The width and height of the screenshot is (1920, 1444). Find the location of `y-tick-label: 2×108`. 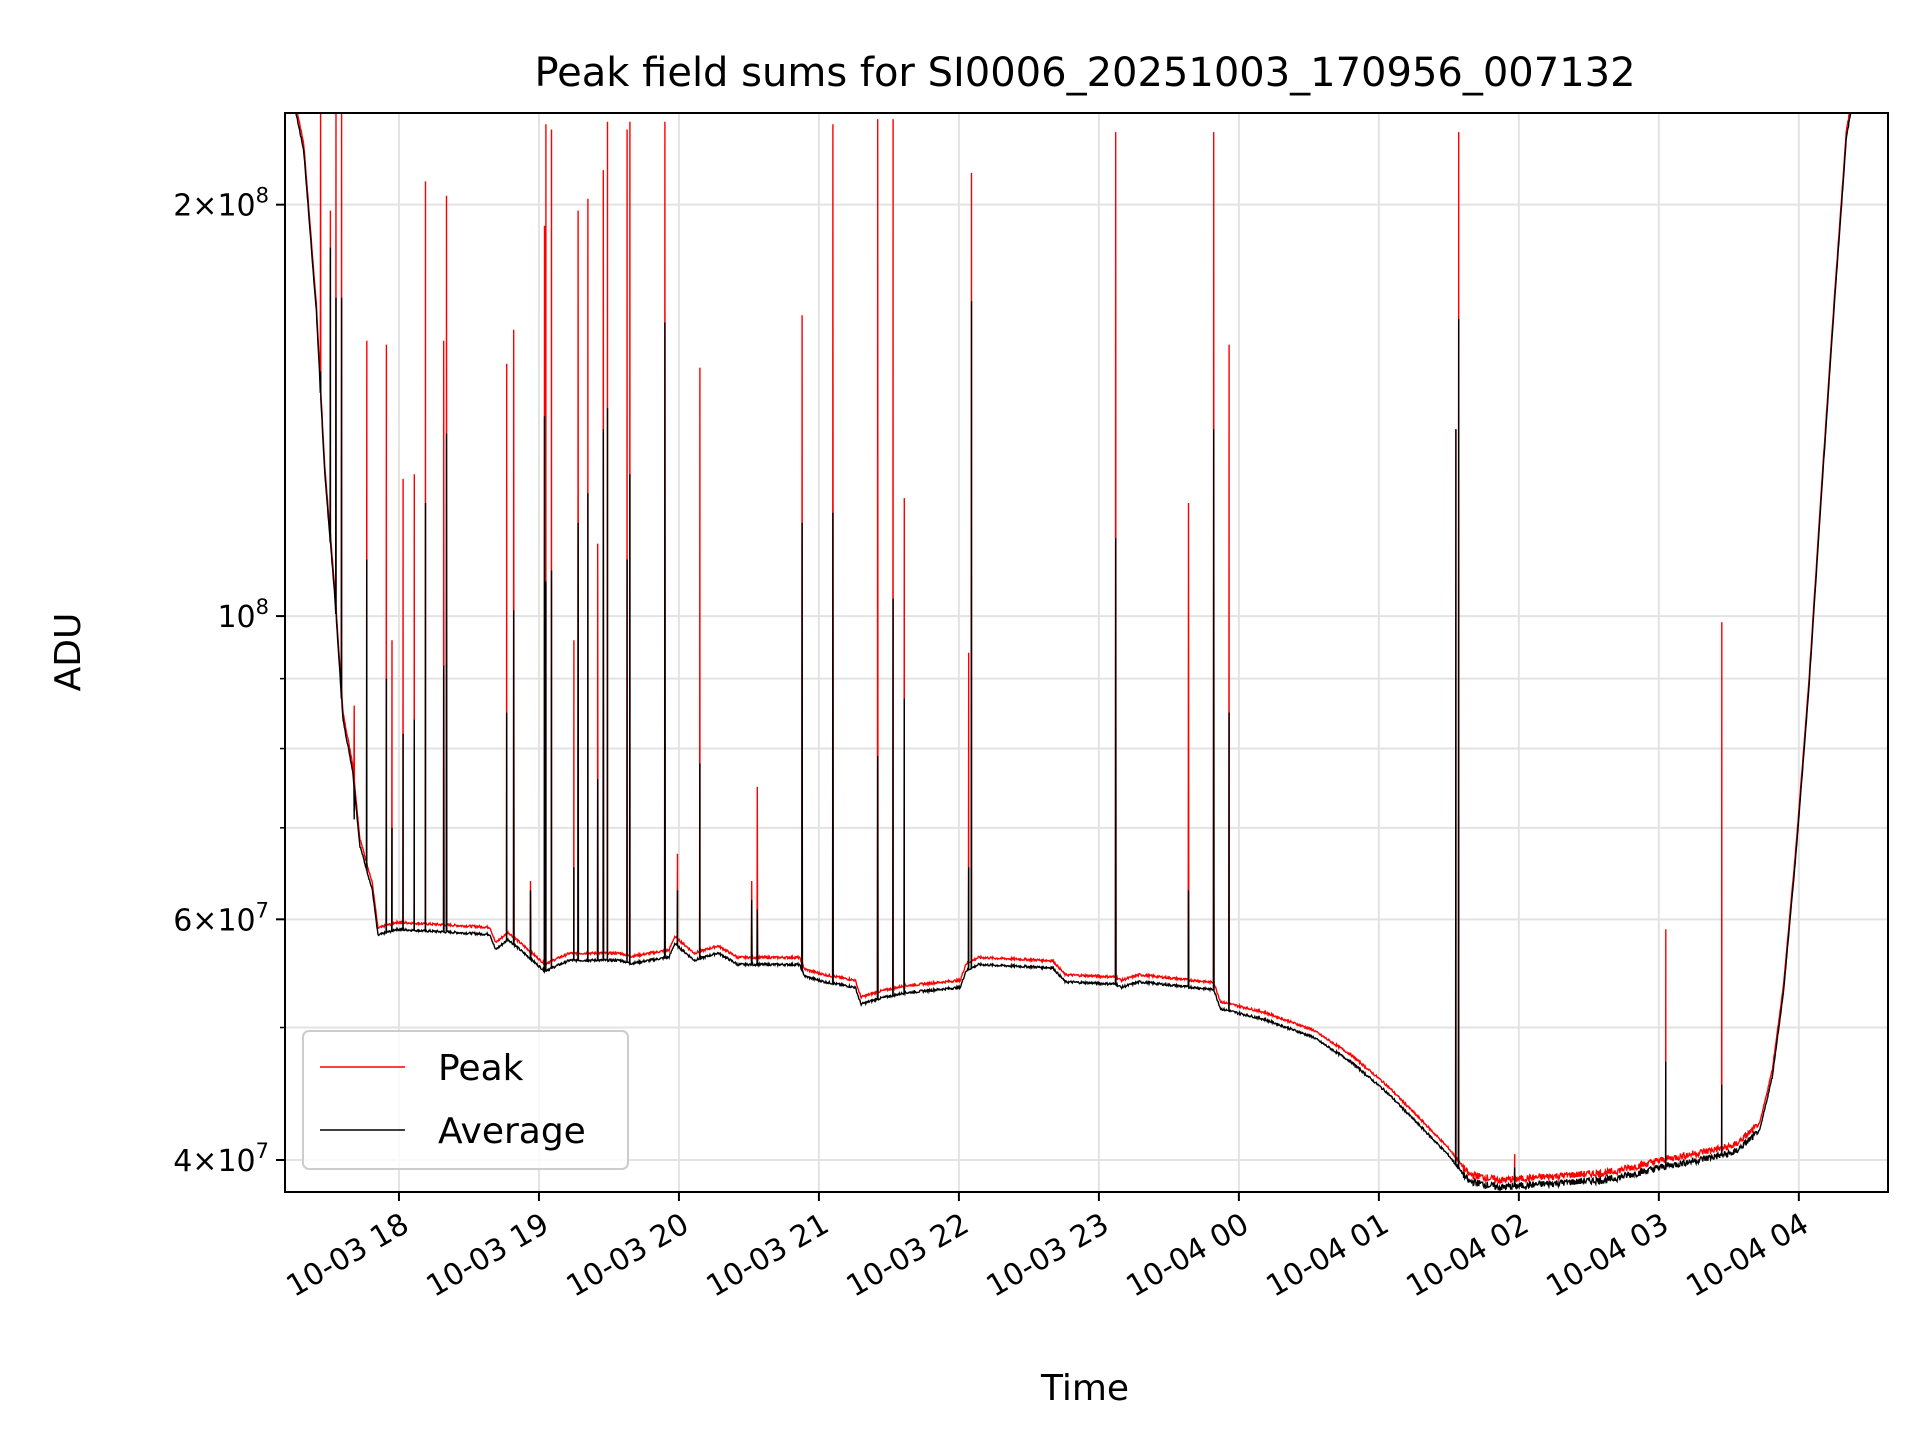

y-tick-label: 2×108 is located at coordinates (221, 204).